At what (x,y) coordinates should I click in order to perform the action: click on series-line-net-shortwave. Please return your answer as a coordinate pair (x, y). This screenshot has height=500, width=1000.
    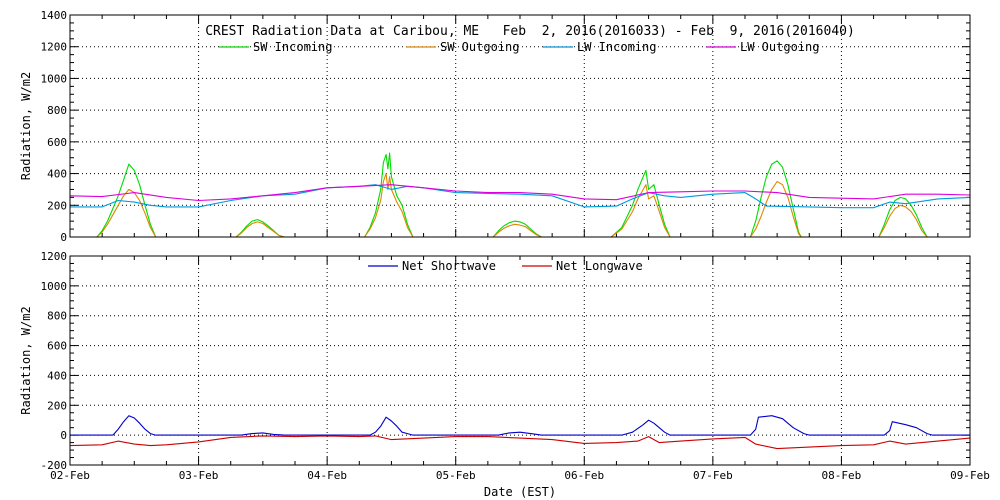
    Looking at the image, I should click on (520, 425).